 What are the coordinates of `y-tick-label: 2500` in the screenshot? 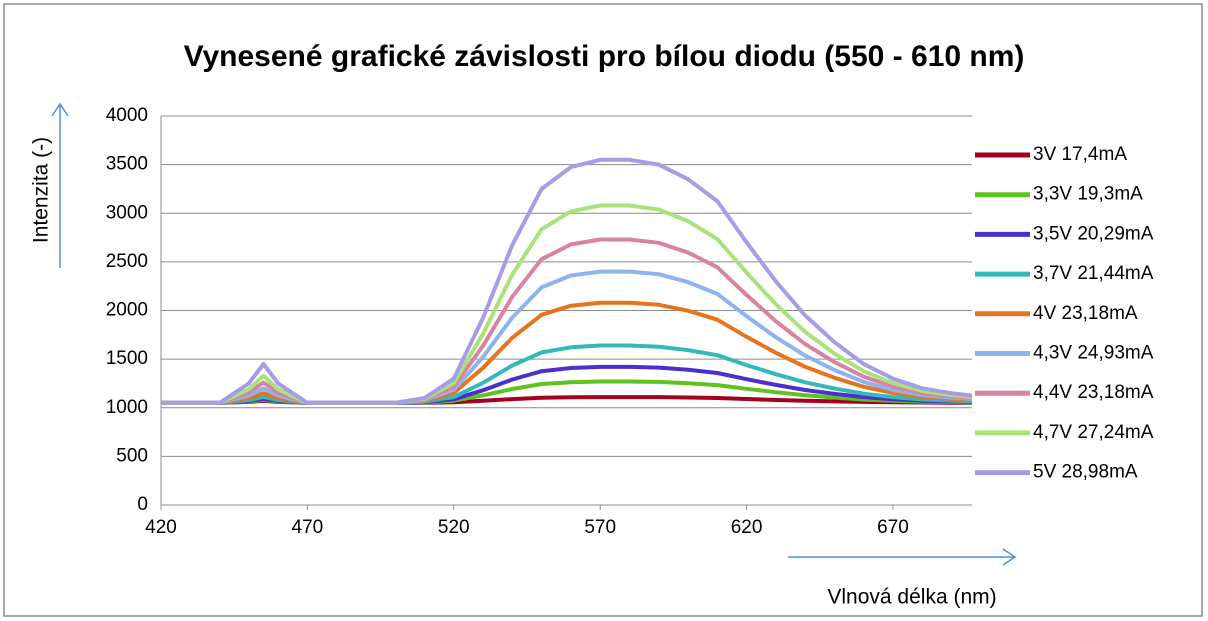 It's located at (127, 261).